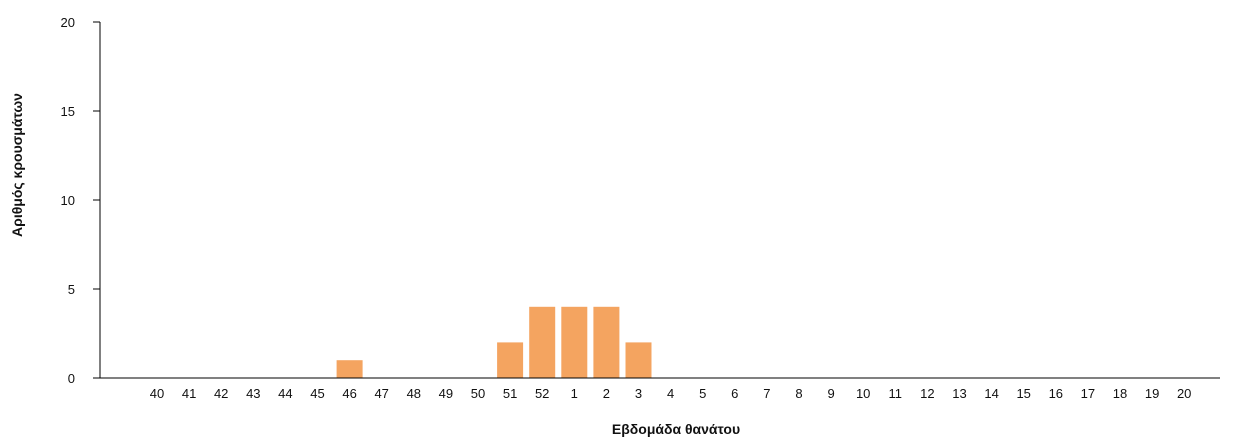 The image size is (1238, 438). I want to click on bars, so click(494, 342).